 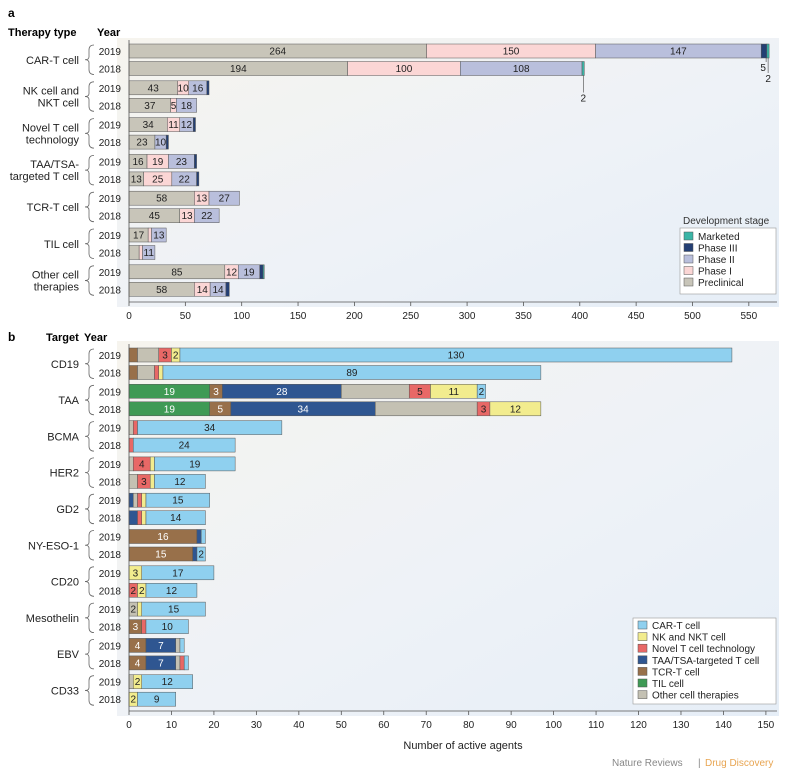 I want to click on brace-bcma, so click(x=89, y=436).